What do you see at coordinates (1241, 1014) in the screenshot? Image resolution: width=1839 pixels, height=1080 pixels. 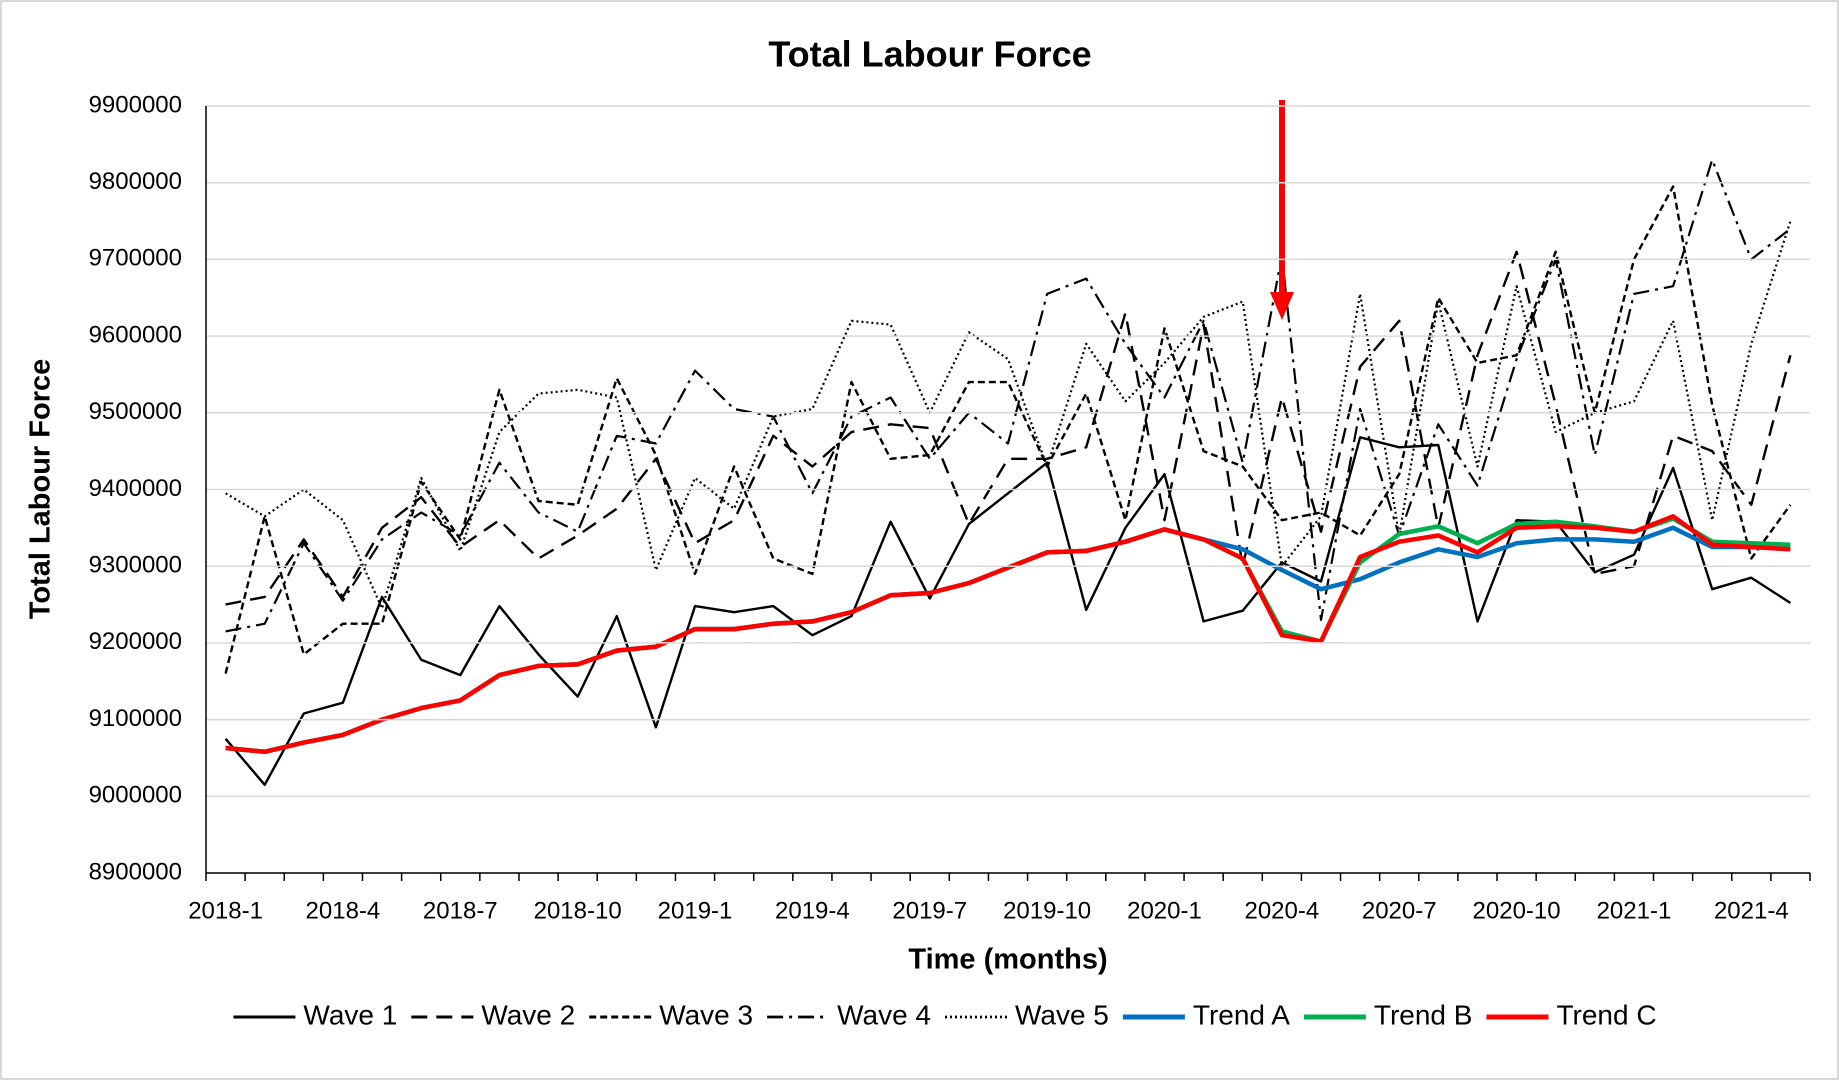 I see `legend-label: Trend A` at bounding box center [1241, 1014].